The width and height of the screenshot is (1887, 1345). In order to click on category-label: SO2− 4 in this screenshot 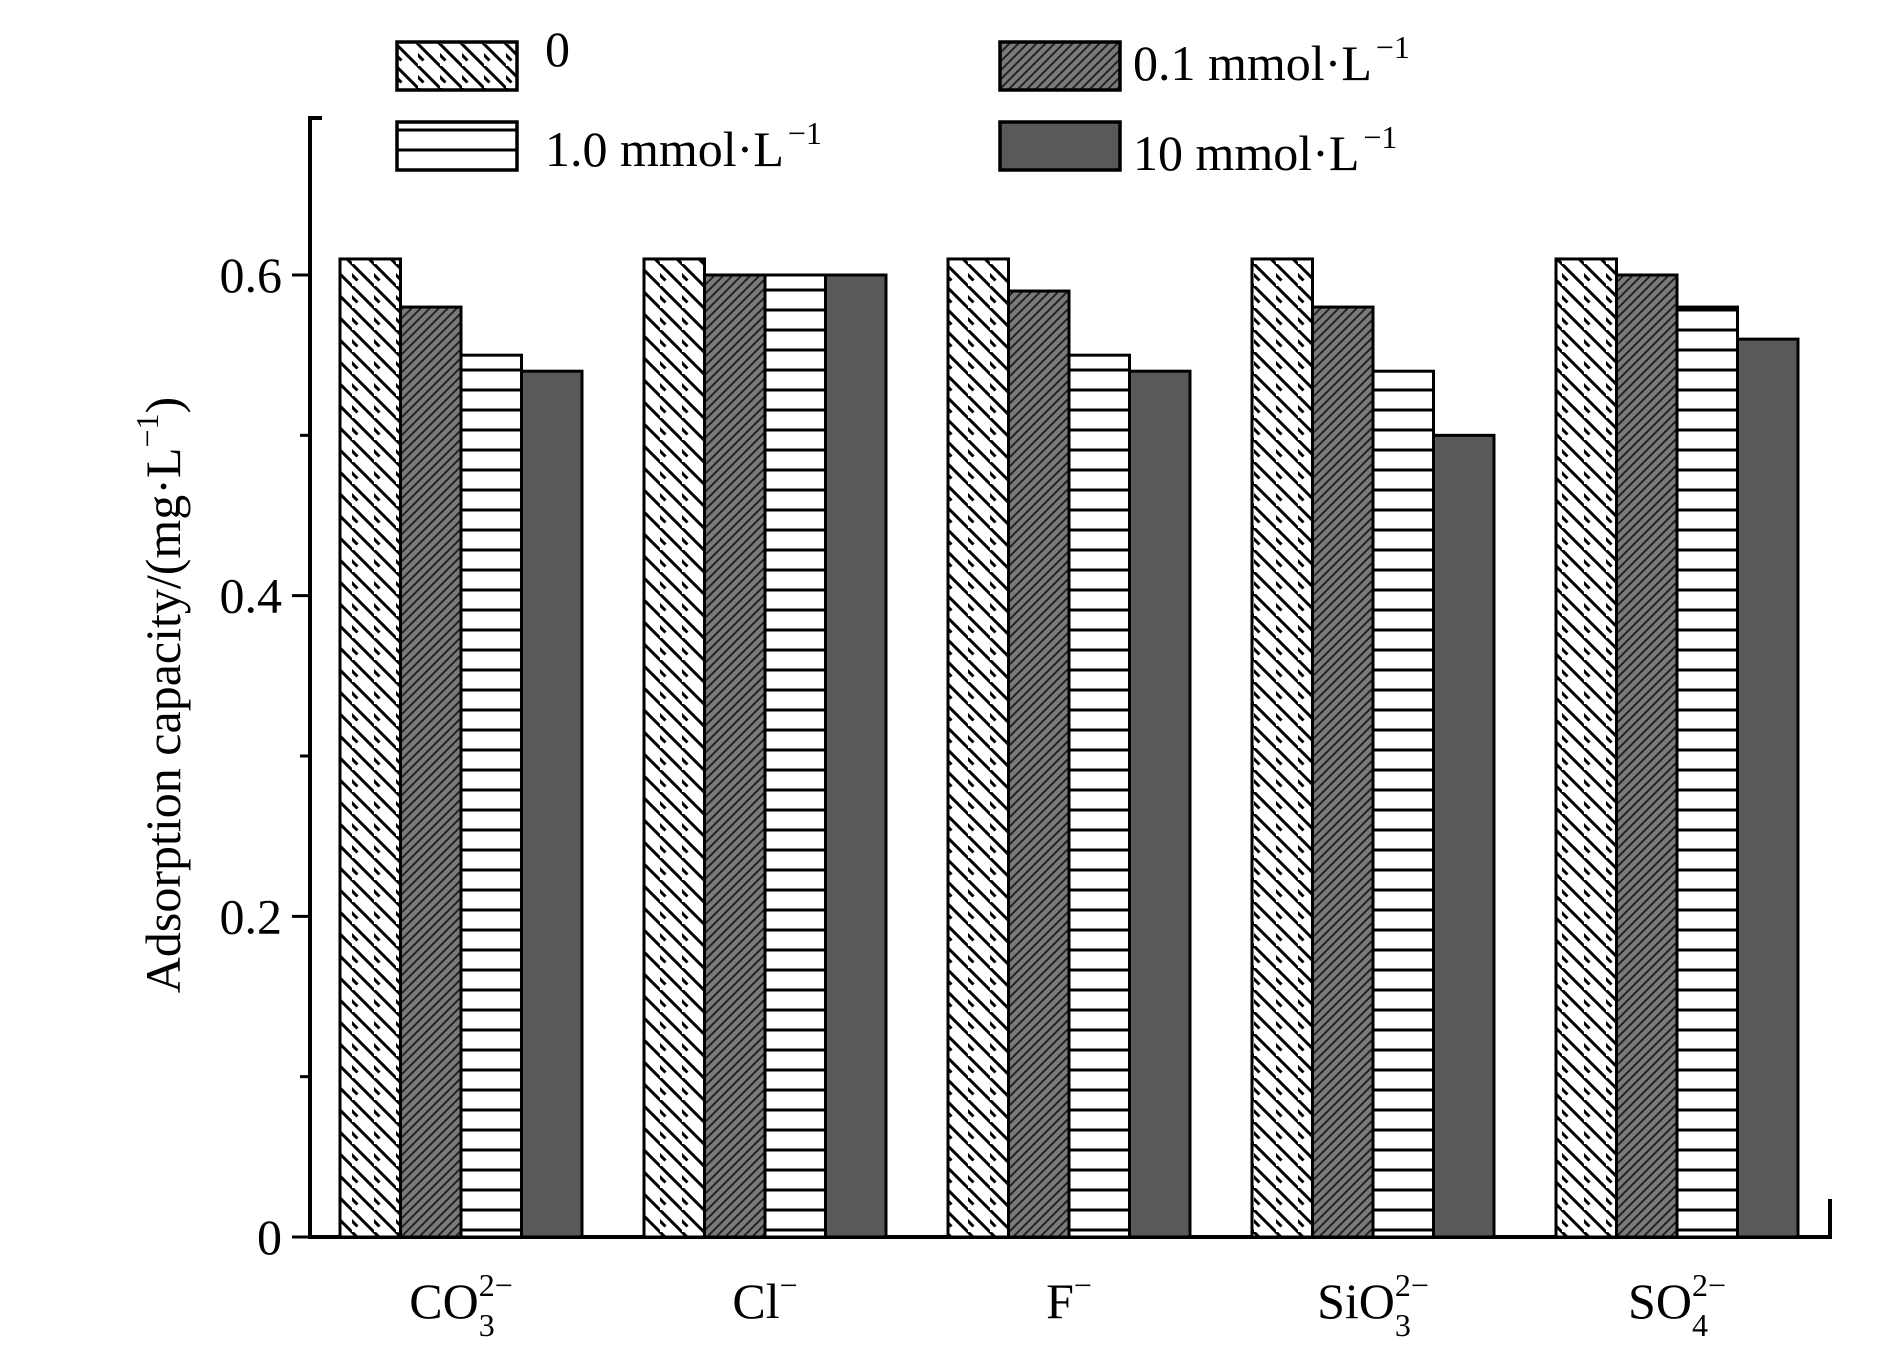, I will do `click(1677, 1305)`.